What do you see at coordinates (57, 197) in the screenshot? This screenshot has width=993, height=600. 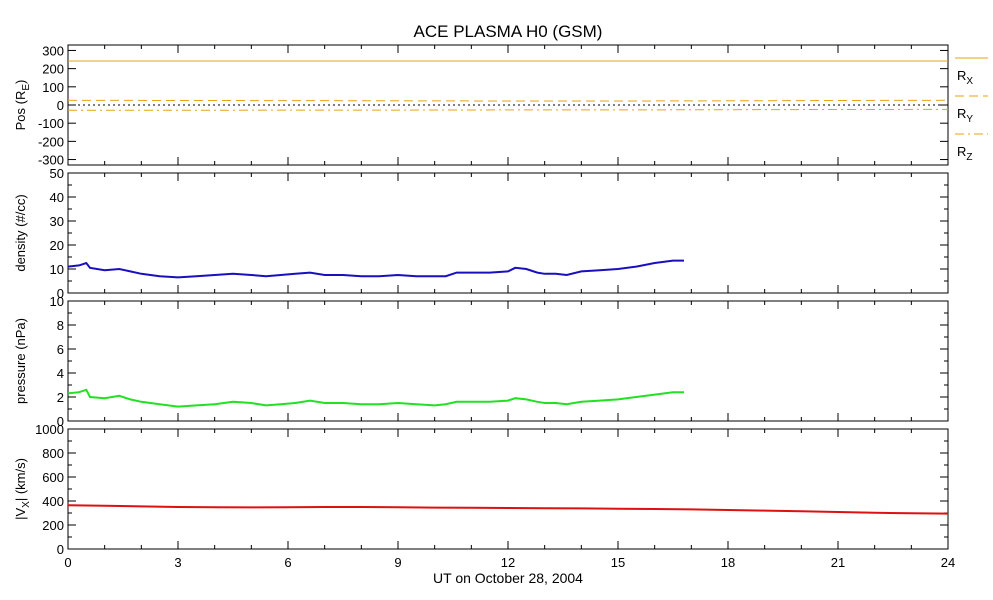 I see `y-tick-label: 40` at bounding box center [57, 197].